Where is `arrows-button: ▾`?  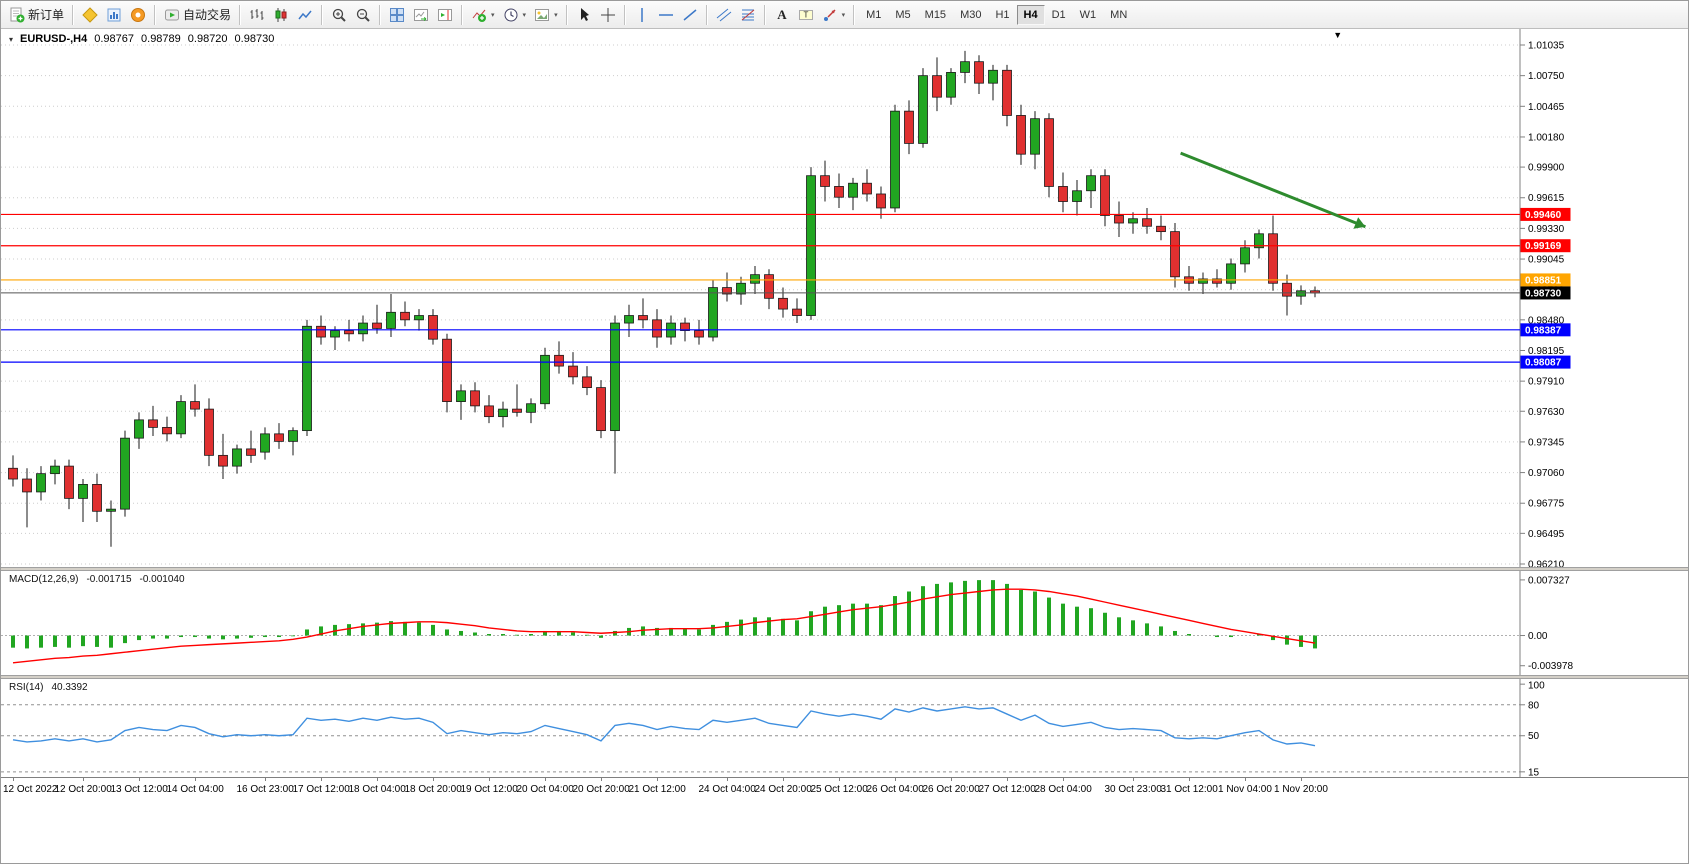 arrows-button: ▾ is located at coordinates (834, 15).